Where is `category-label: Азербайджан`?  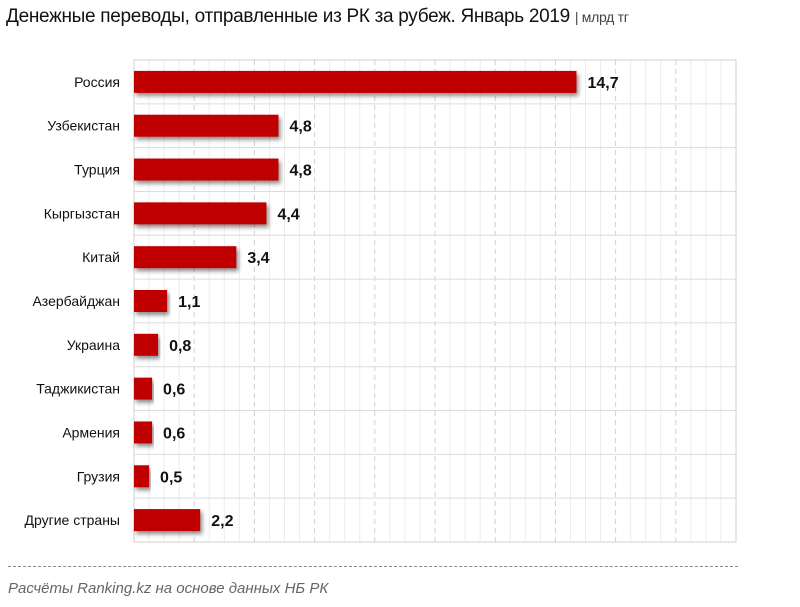 category-label: Азербайджан is located at coordinates (76, 301).